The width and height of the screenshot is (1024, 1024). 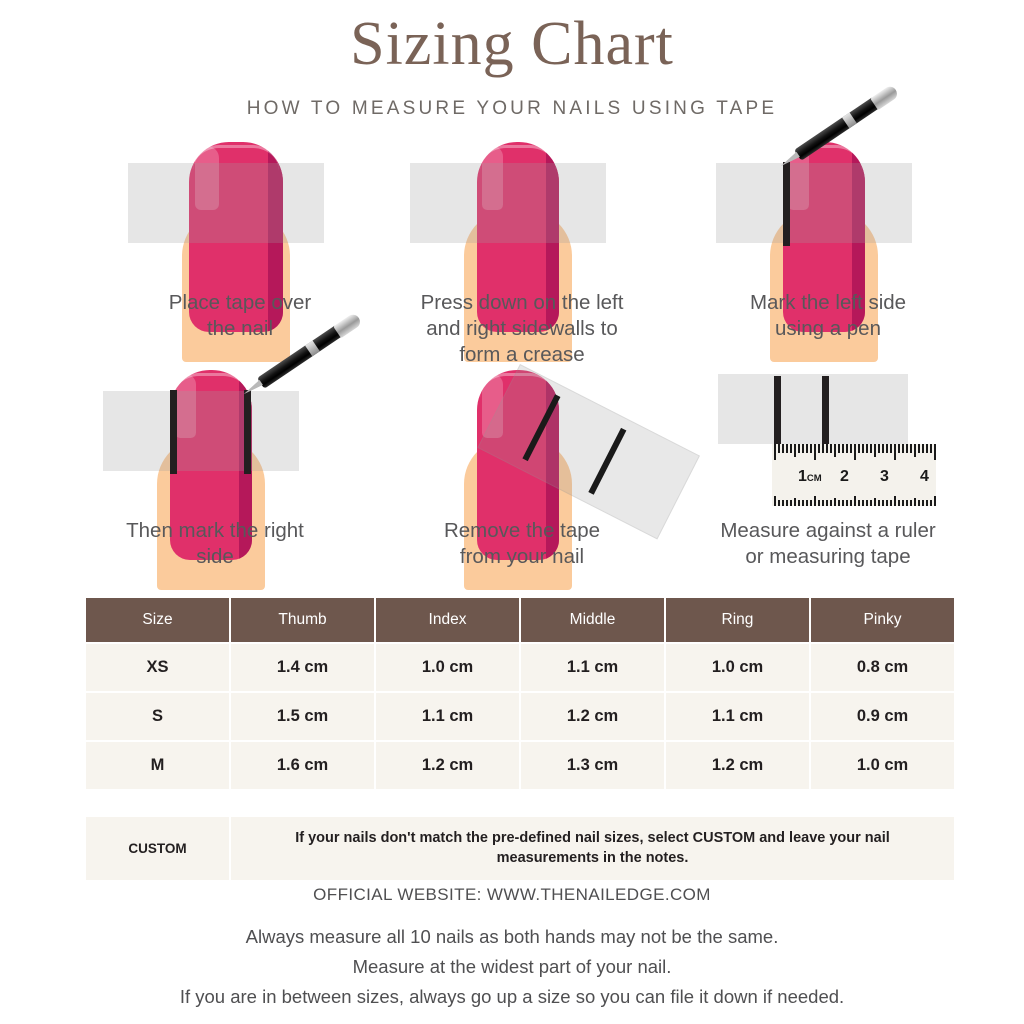 What do you see at coordinates (884, 476) in the screenshot?
I see `ruler-label-3: 3` at bounding box center [884, 476].